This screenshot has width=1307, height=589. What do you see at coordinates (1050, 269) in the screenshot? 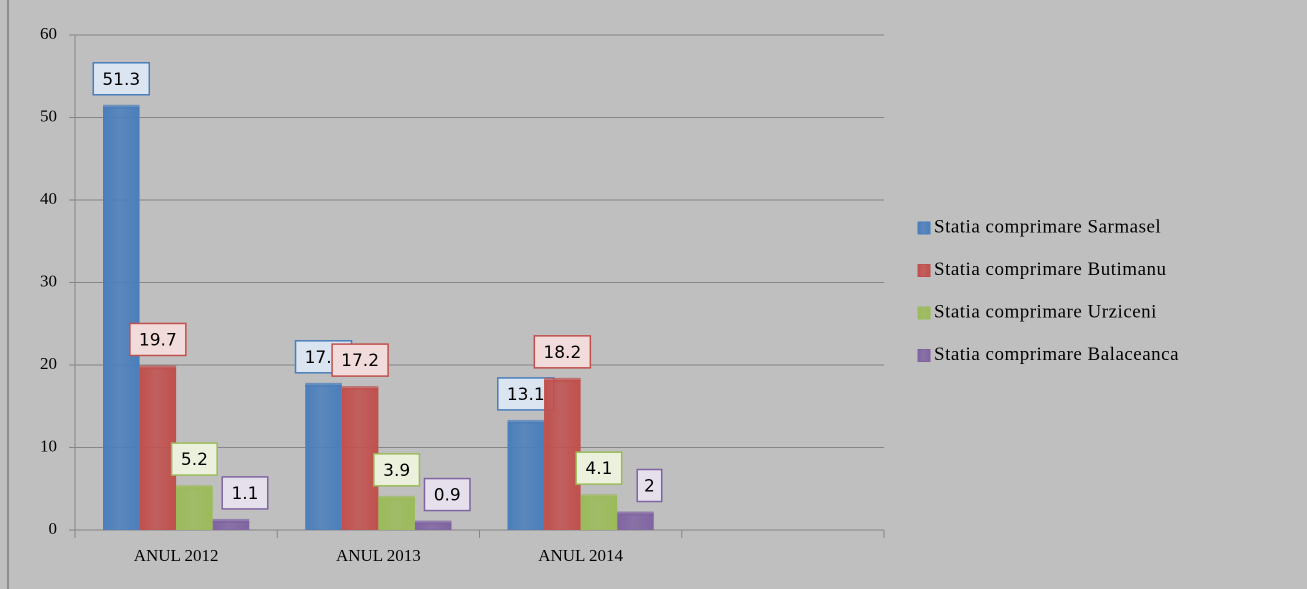
I see `legend-label: Statia comprimare Butimanu` at bounding box center [1050, 269].